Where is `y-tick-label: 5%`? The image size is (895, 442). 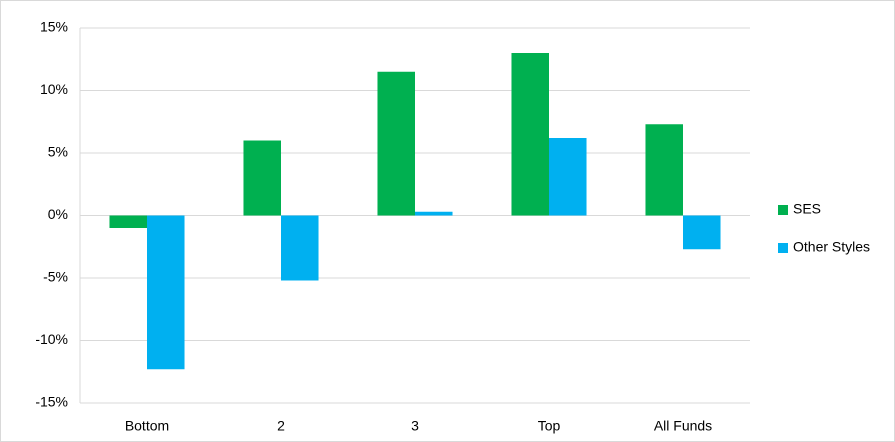 y-tick-label: 5% is located at coordinates (58, 152).